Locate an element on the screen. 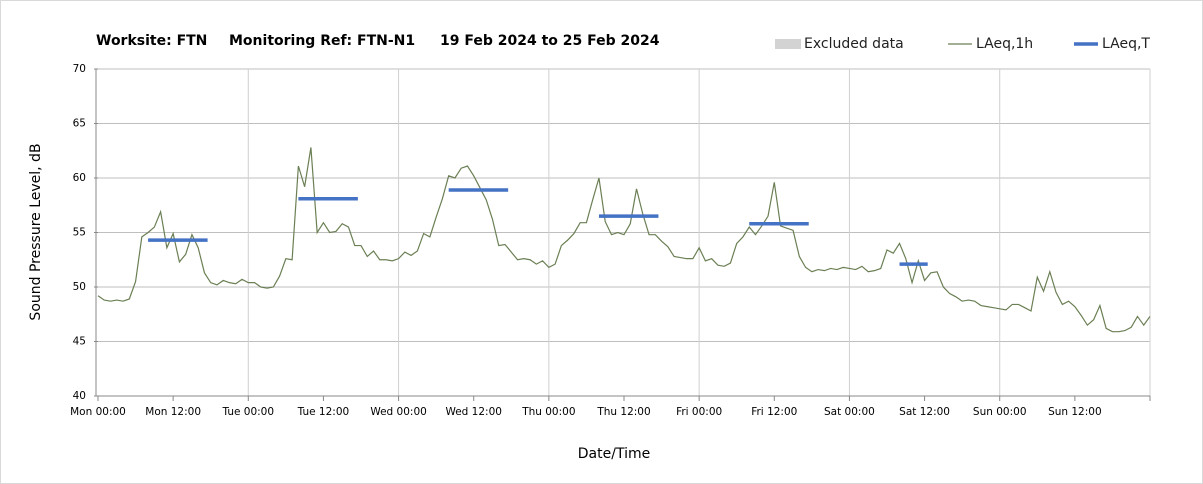  y-tick-label: 40 is located at coordinates (79, 396).